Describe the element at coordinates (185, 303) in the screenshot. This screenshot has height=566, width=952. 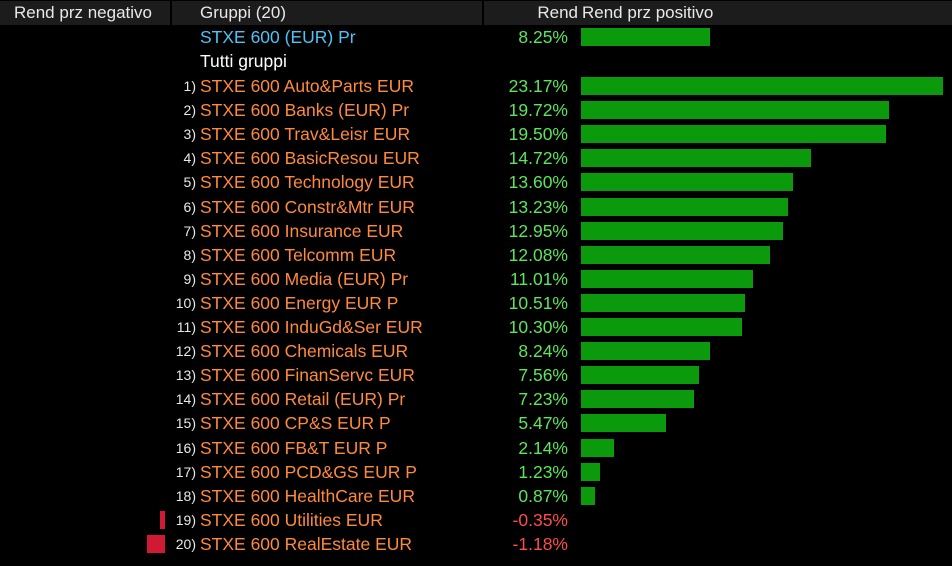
I see `row-rank: 10)` at that location.